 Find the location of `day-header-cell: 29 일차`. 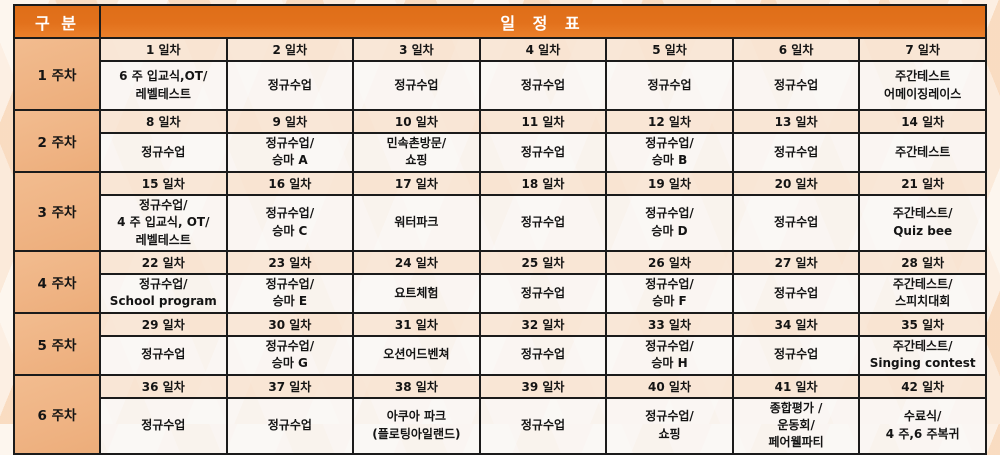

day-header-cell: 29 일차 is located at coordinates (163, 324).